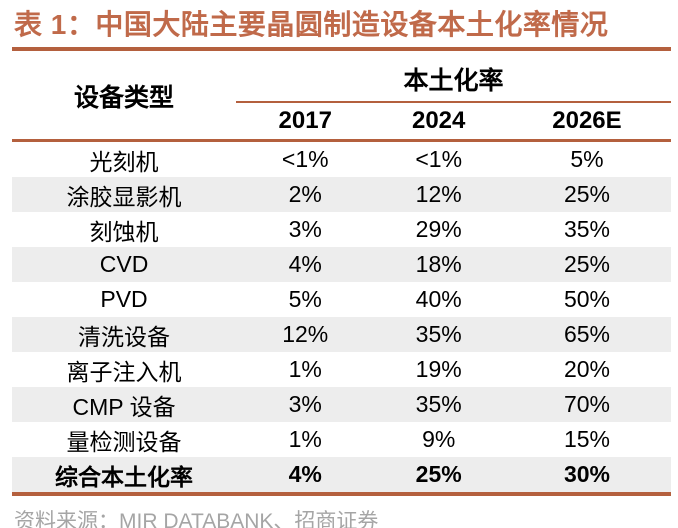 This screenshot has height=528, width=678. I want to click on source-note: 资料来源：MIR DATABANK、招商证券, so click(196, 519).